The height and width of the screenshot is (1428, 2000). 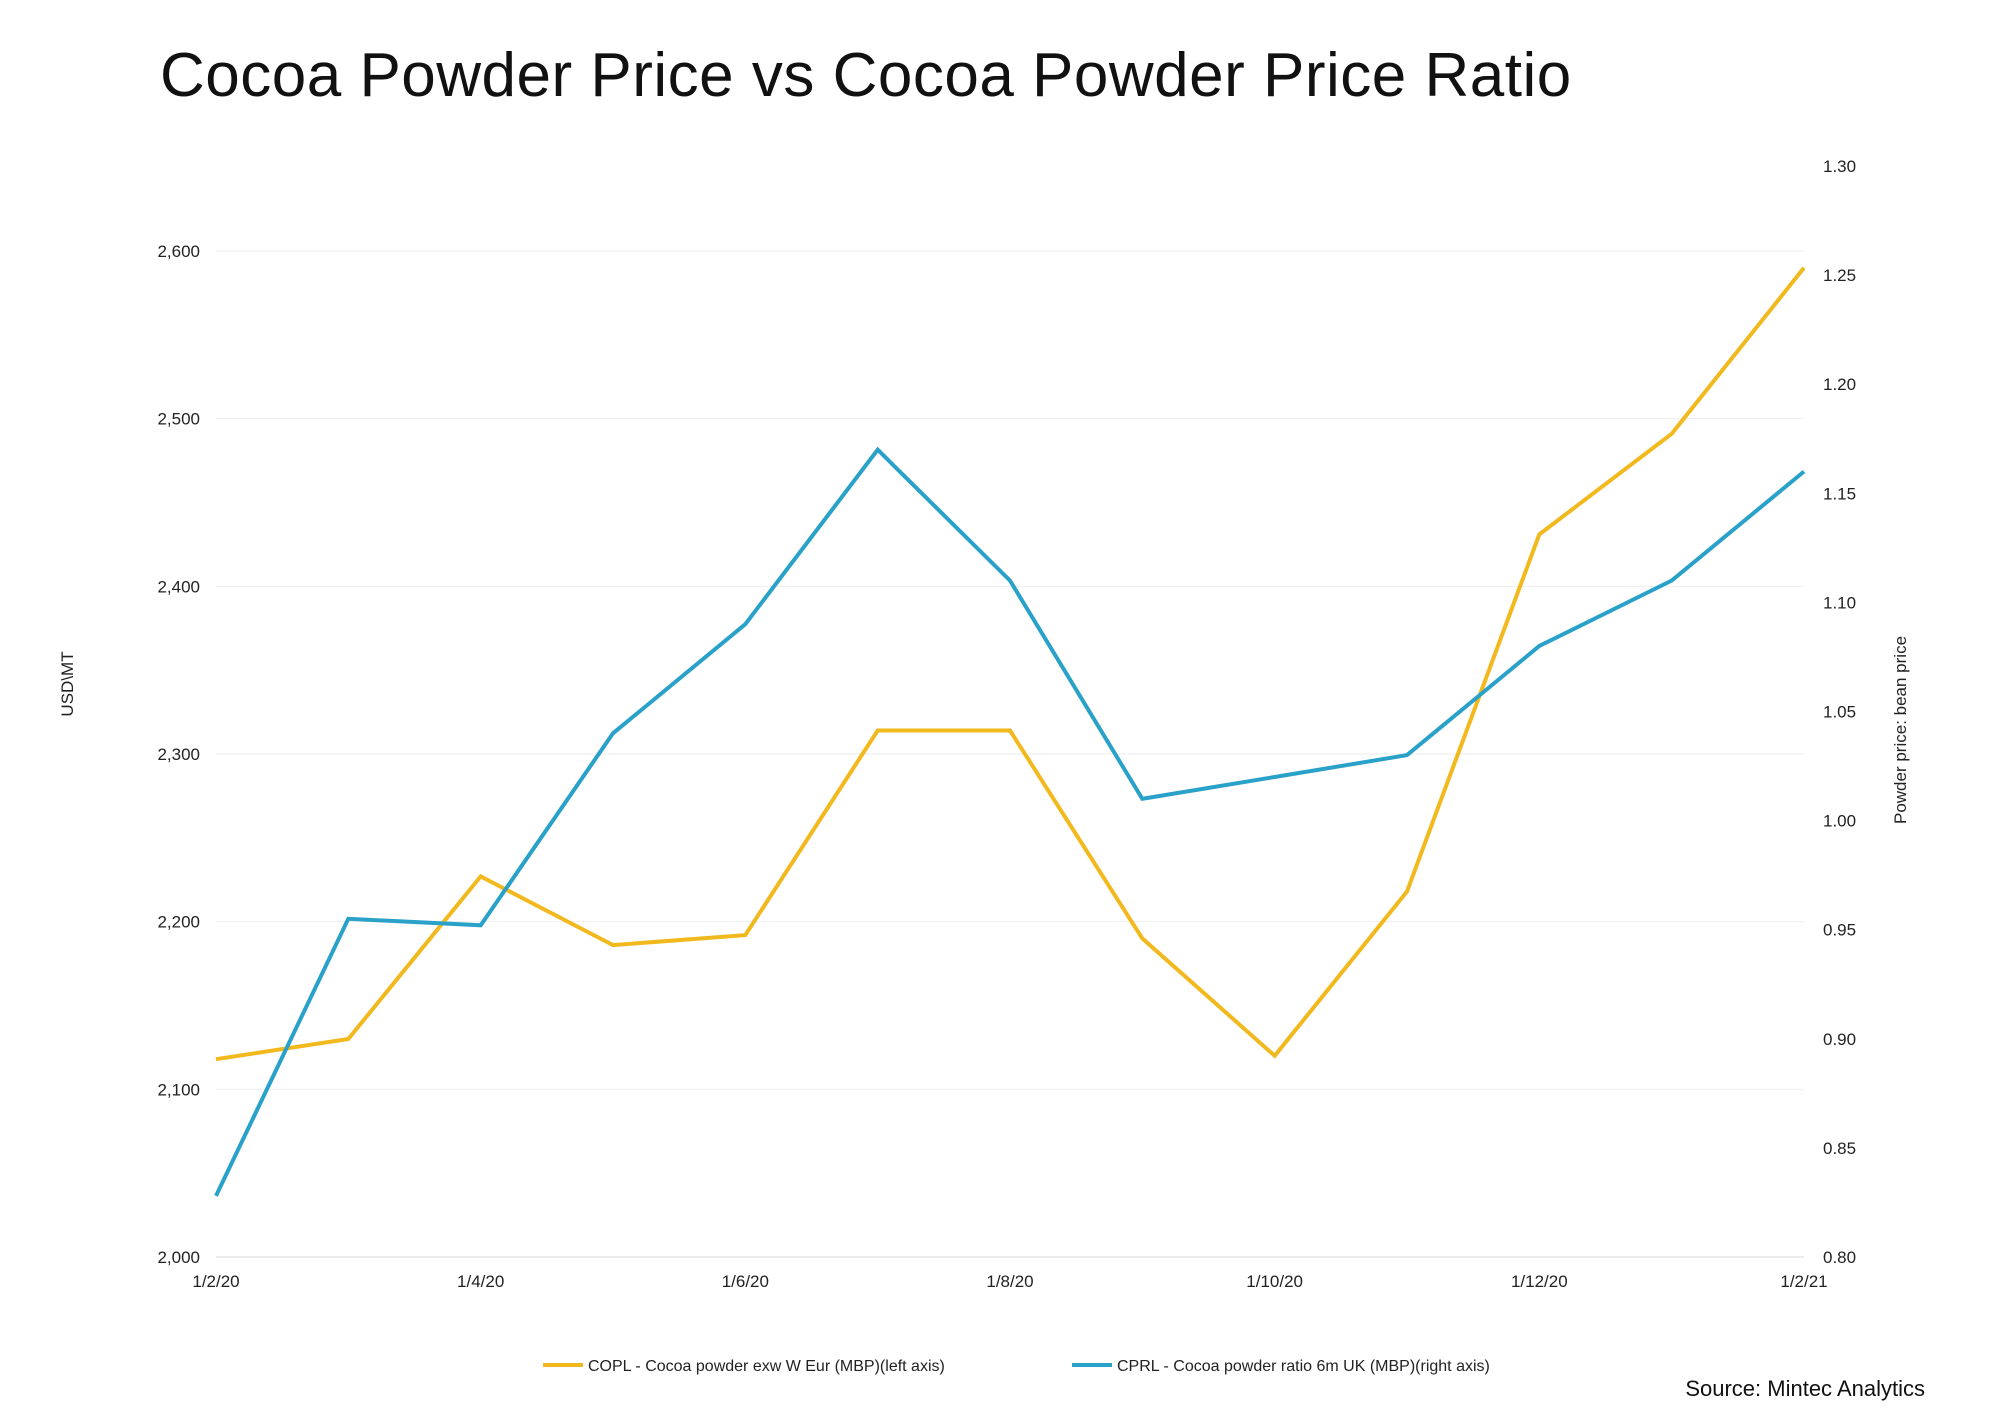 I want to click on left-axis-tick-label: 2,200, so click(x=178, y=922).